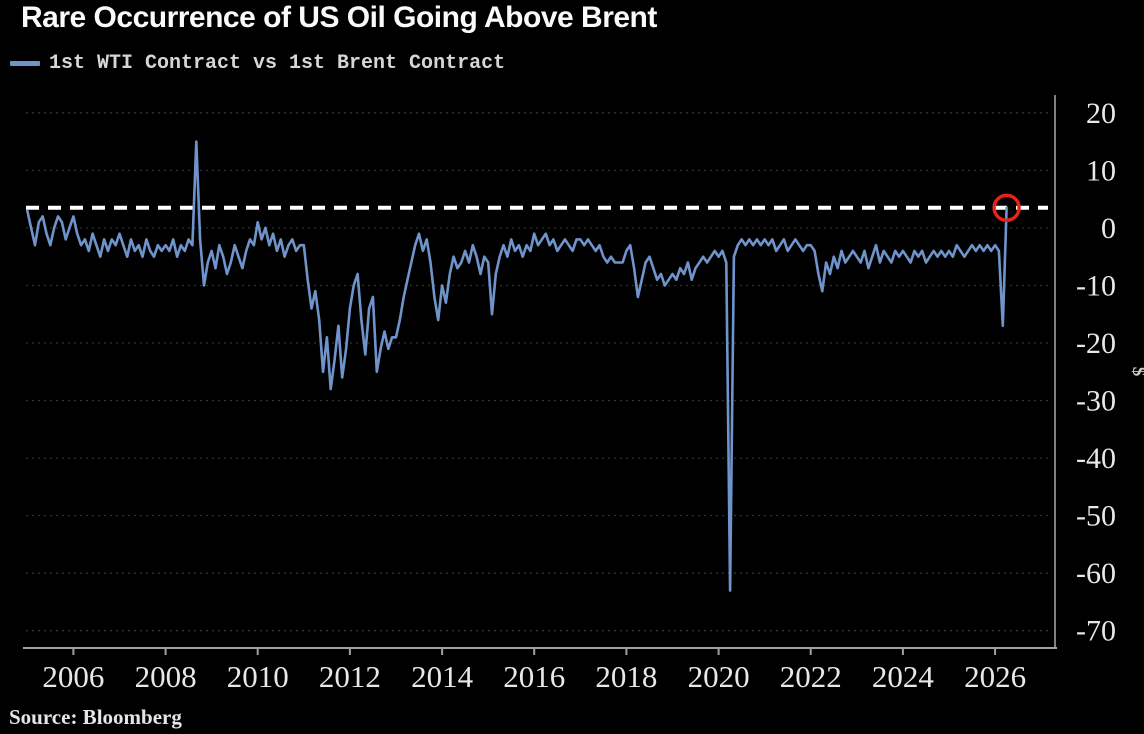 The width and height of the screenshot is (1144, 734). I want to click on y-axis-tick-label: 10, so click(1101, 170).